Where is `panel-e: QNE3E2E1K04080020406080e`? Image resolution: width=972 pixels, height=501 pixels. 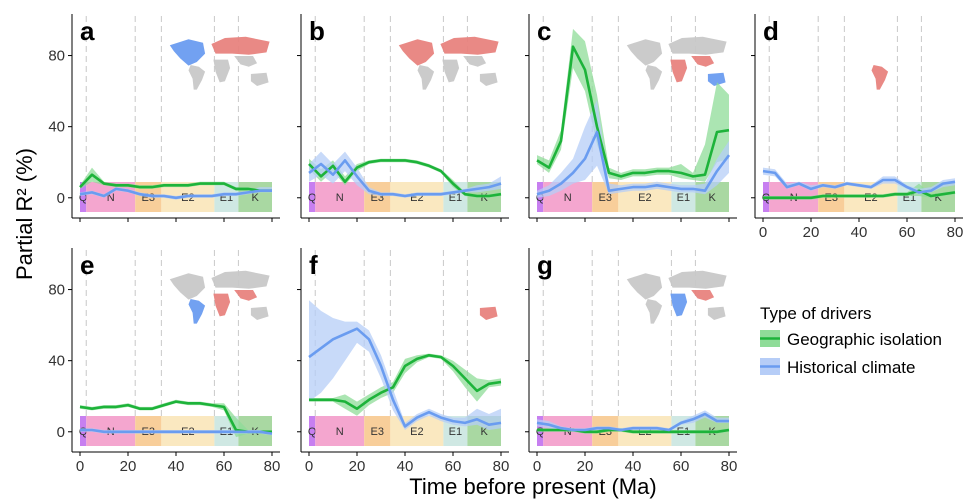 panel-e: QNE3E2E1K04080020406080e is located at coordinates (164, 361).